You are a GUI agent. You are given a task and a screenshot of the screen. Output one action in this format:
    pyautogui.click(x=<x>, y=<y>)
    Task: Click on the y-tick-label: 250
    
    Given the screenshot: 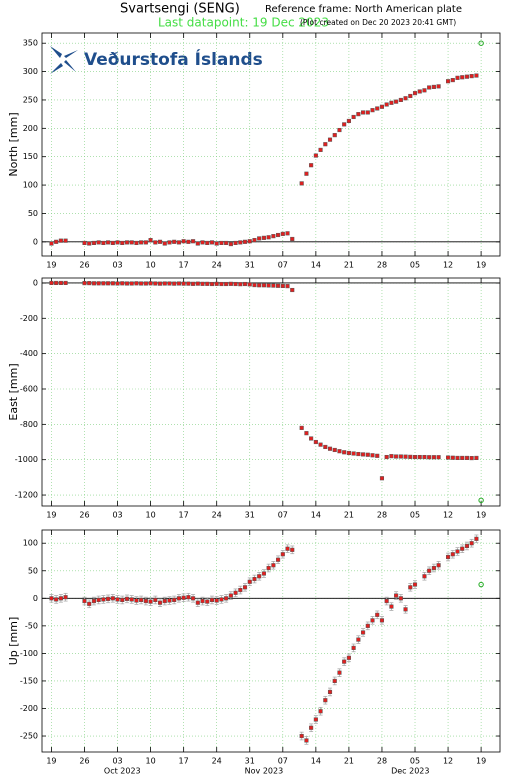 What is the action you would take?
    pyautogui.click(x=30, y=99)
    